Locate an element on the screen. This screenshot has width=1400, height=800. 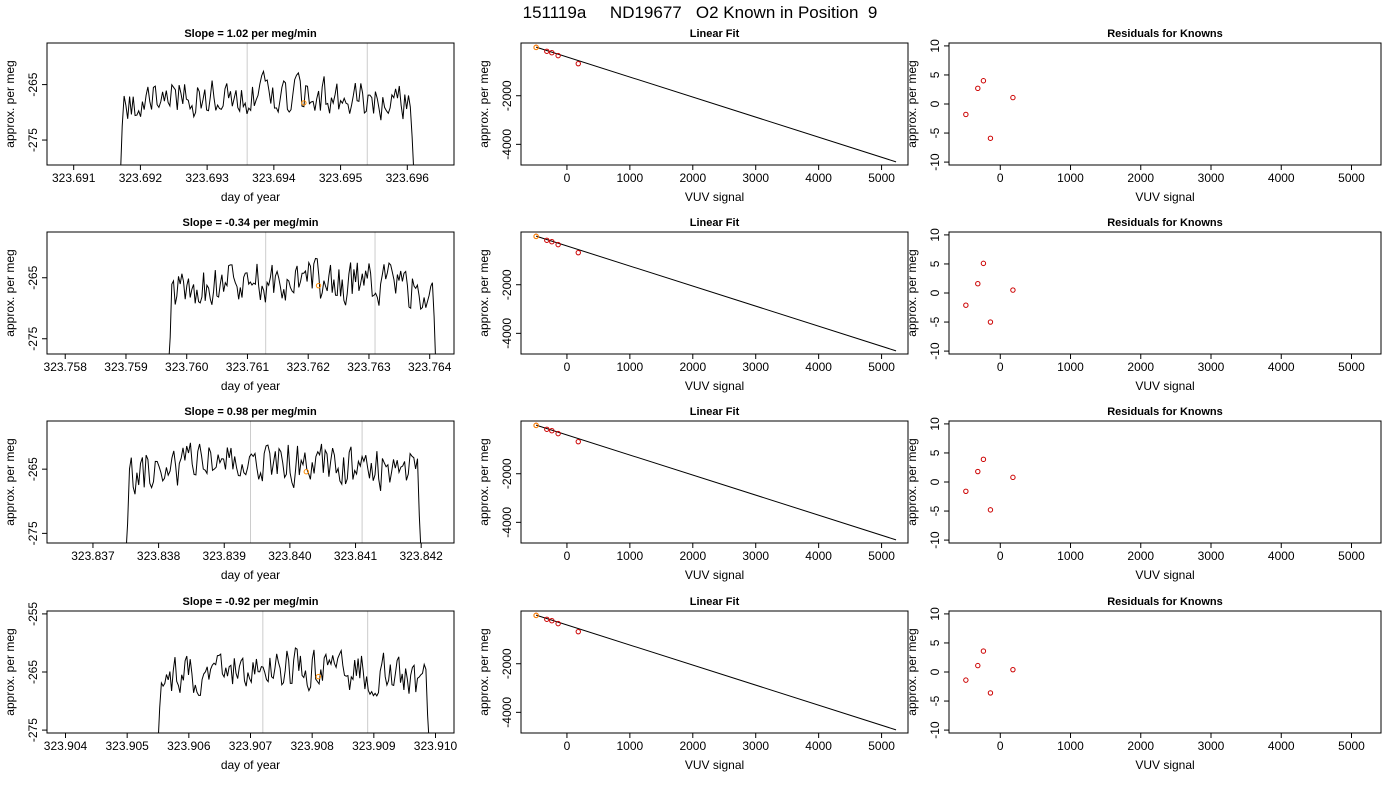
x-tick-label: 323.907 is located at coordinates (251, 746).